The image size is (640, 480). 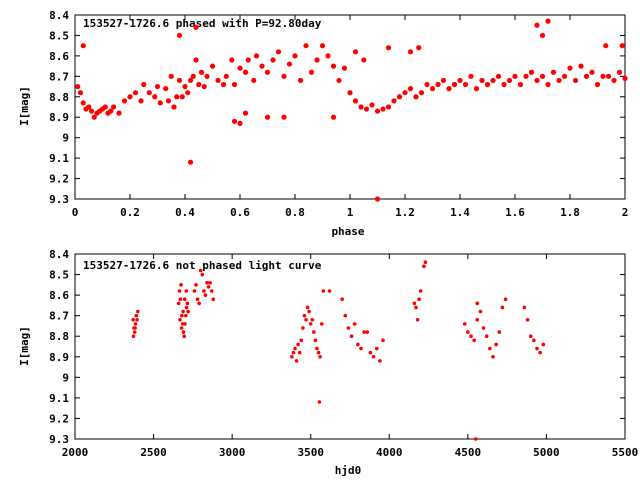 I want to click on phased-y-tick-label: 8.7, so click(x=59, y=76).